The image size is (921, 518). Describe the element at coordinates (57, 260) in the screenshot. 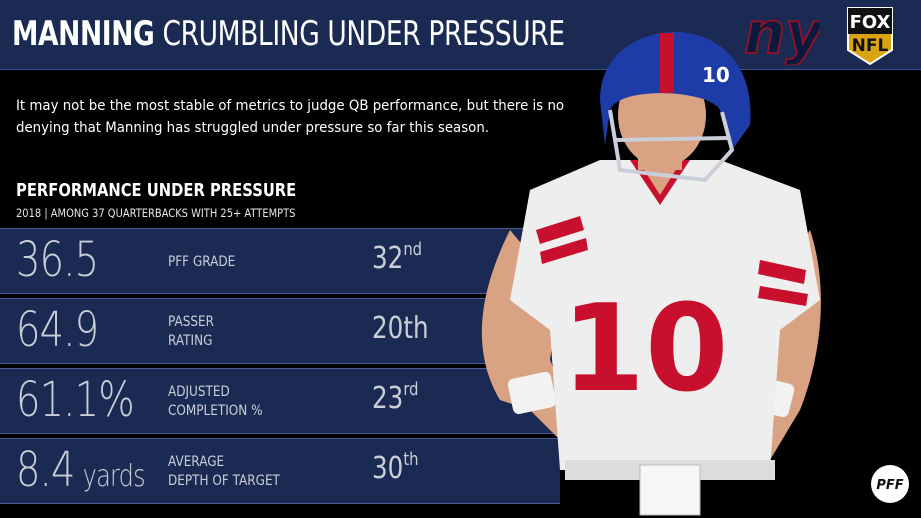

I see `stat-value: 36.5` at that location.